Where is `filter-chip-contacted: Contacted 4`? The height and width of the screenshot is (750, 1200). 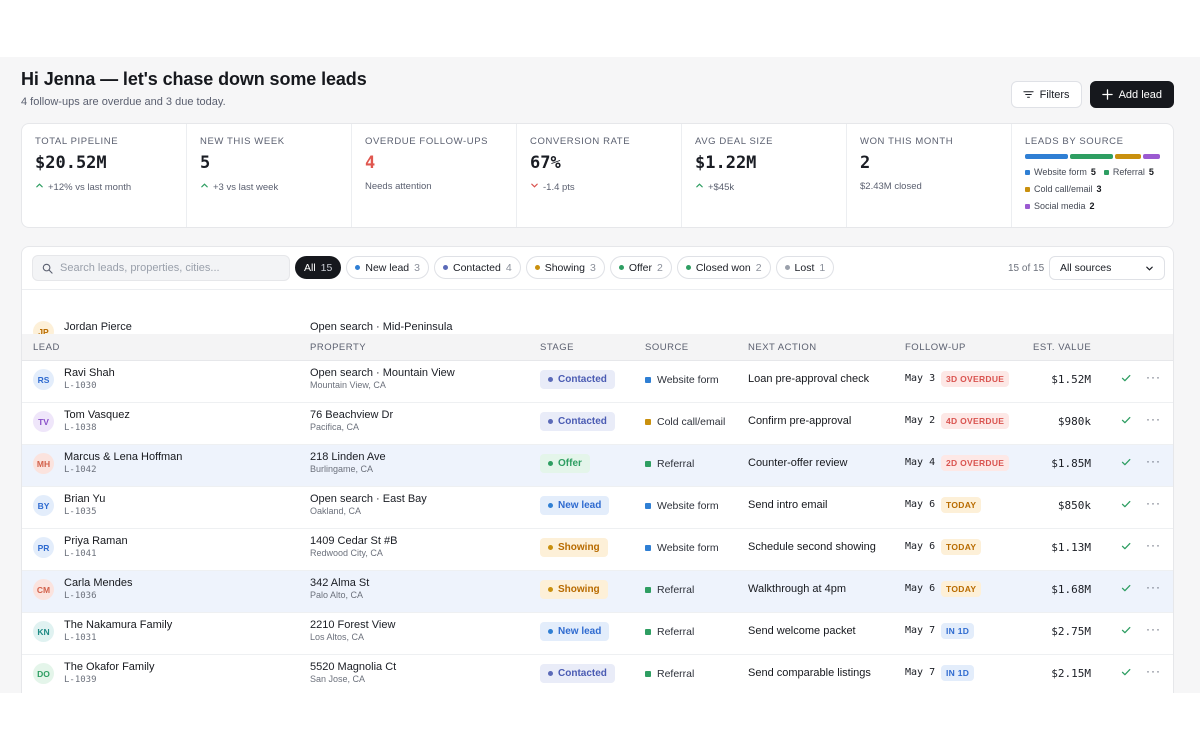 filter-chip-contacted: Contacted 4 is located at coordinates (477, 267).